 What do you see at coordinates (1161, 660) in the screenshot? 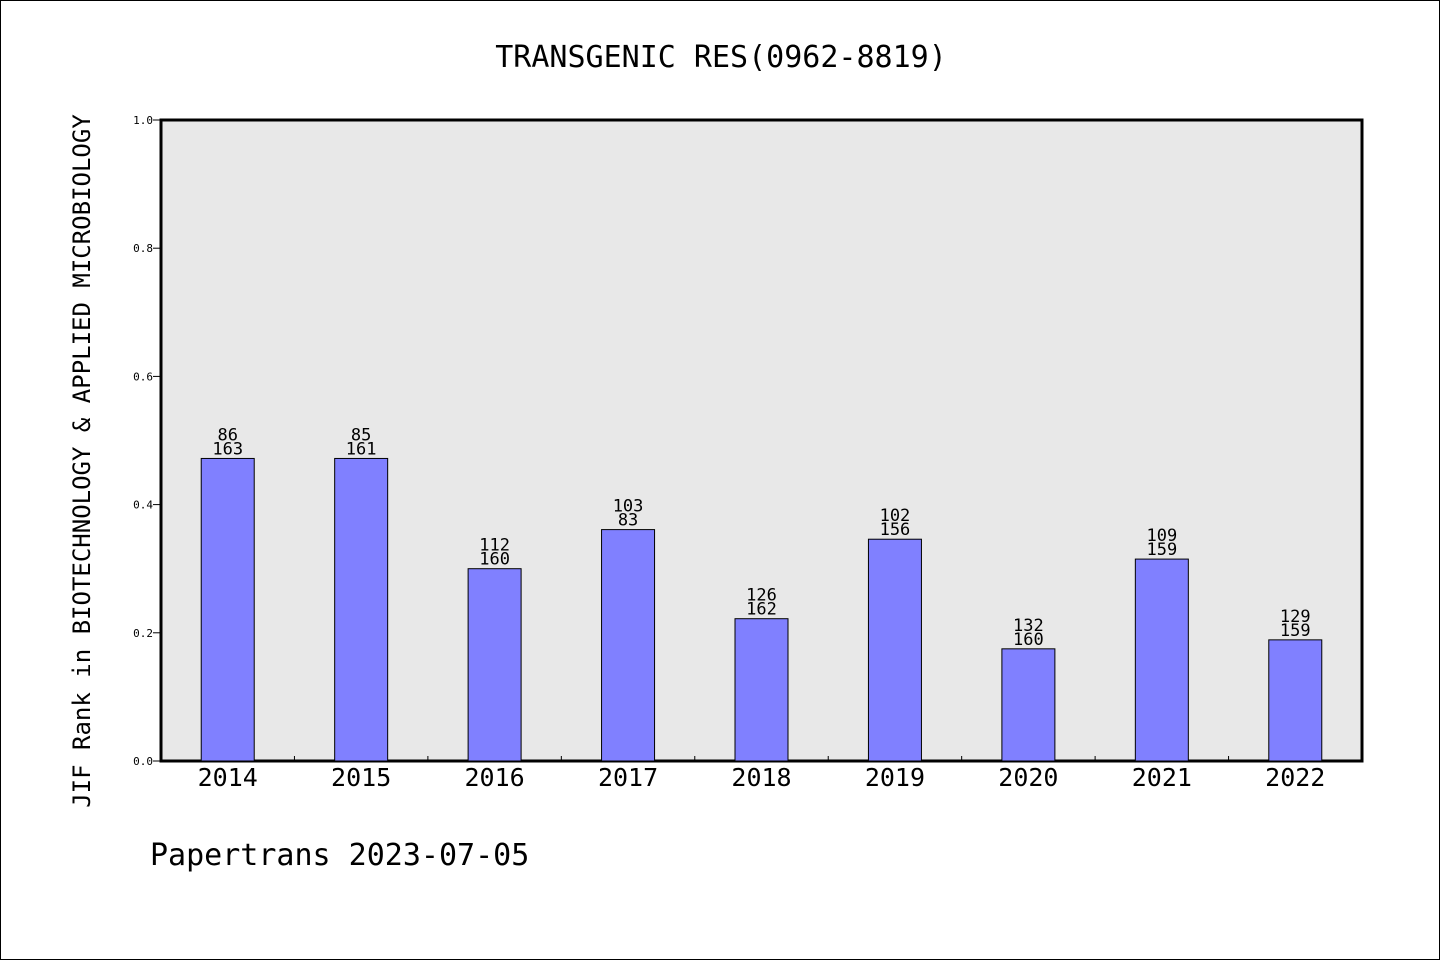
I see `bar-2021` at bounding box center [1161, 660].